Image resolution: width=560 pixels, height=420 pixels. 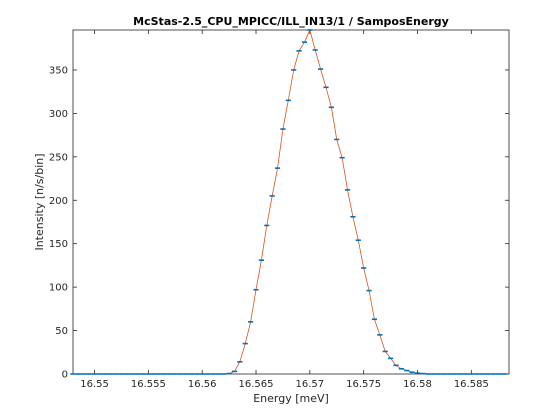 What do you see at coordinates (202, 384) in the screenshot?
I see `x-tick-label: 16.56` at bounding box center [202, 384].